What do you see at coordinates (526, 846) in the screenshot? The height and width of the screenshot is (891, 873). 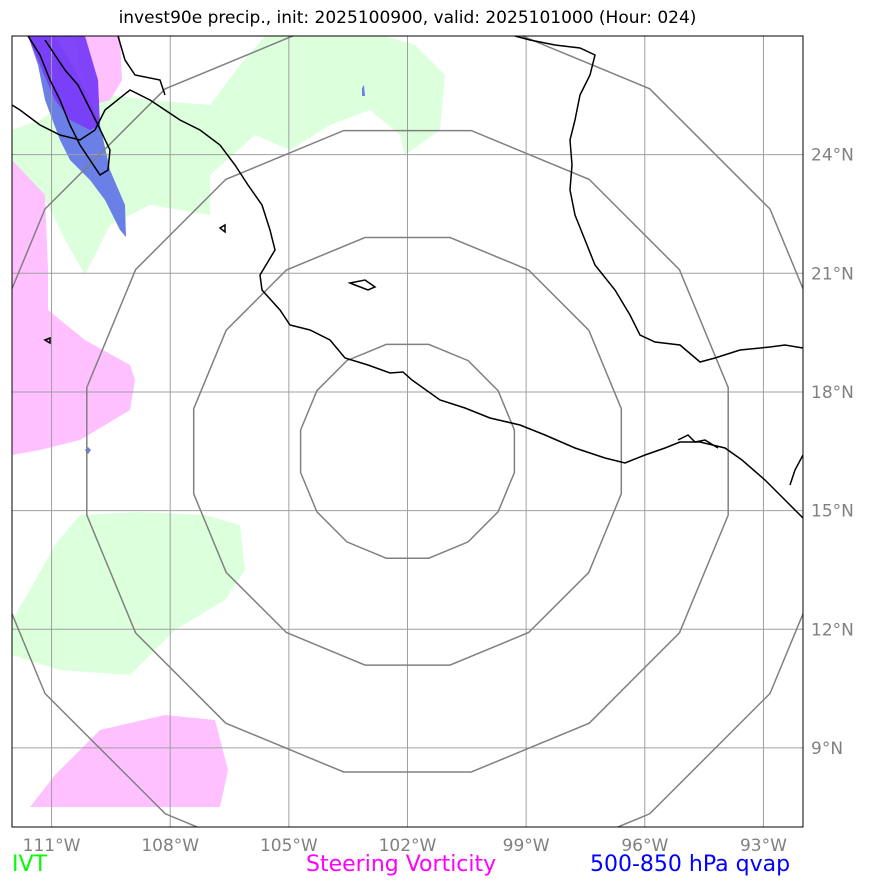 I see `lon-tick-label: 99°W` at bounding box center [526, 846].